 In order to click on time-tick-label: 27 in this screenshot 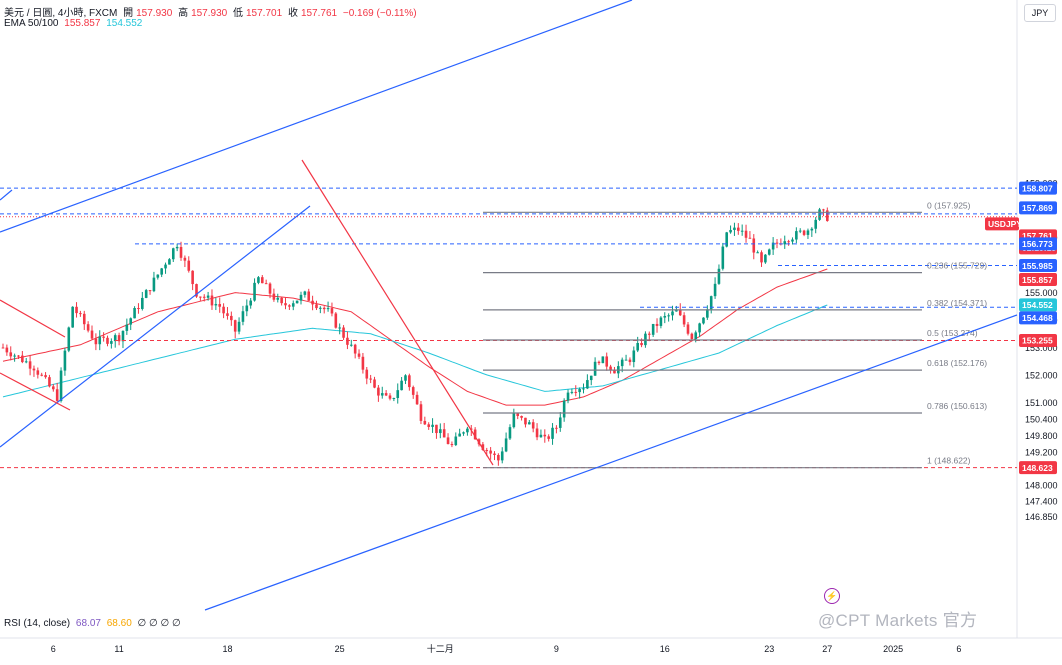, I will do `click(827, 649)`.